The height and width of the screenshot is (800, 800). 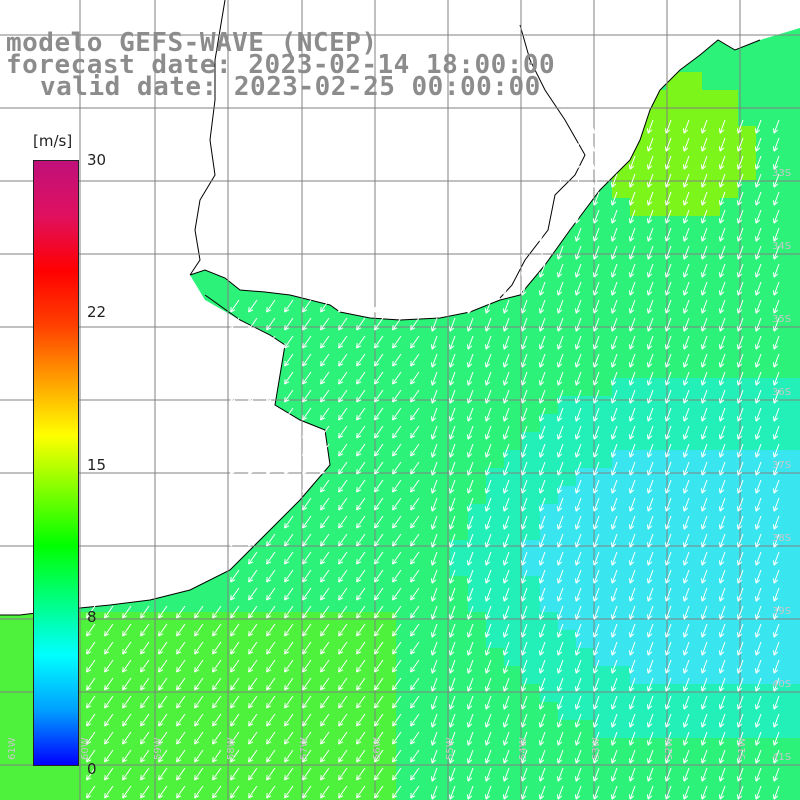 I want to click on longitude-label: 56W, so click(x=377, y=748).